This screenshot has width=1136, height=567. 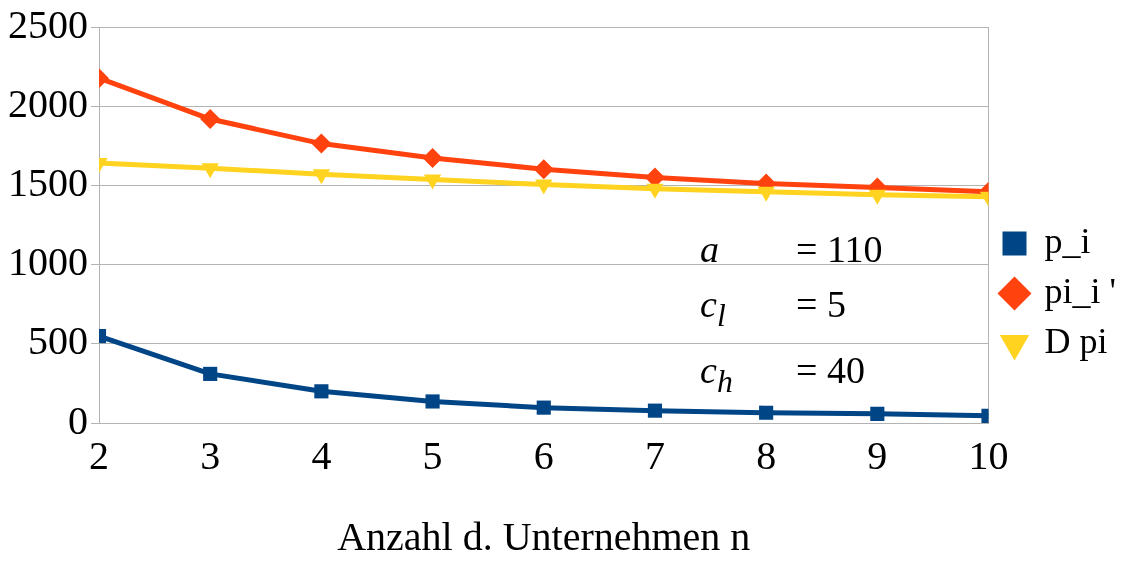 I want to click on x-tick-label: 8, so click(x=766, y=455).